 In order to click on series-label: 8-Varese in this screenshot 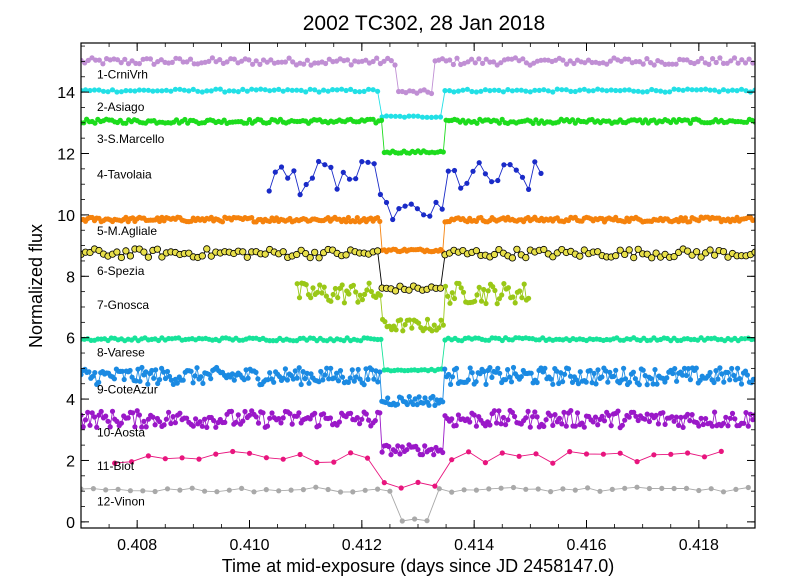, I will do `click(121, 352)`.